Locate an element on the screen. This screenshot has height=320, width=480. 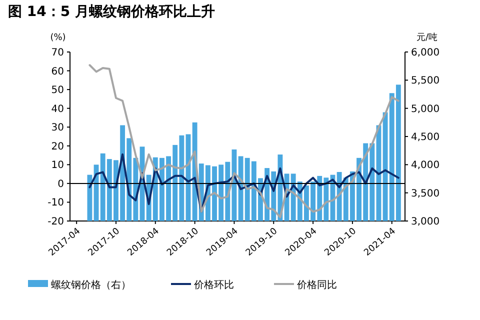
y-tick-label: 30 is located at coordinates (57, 128).